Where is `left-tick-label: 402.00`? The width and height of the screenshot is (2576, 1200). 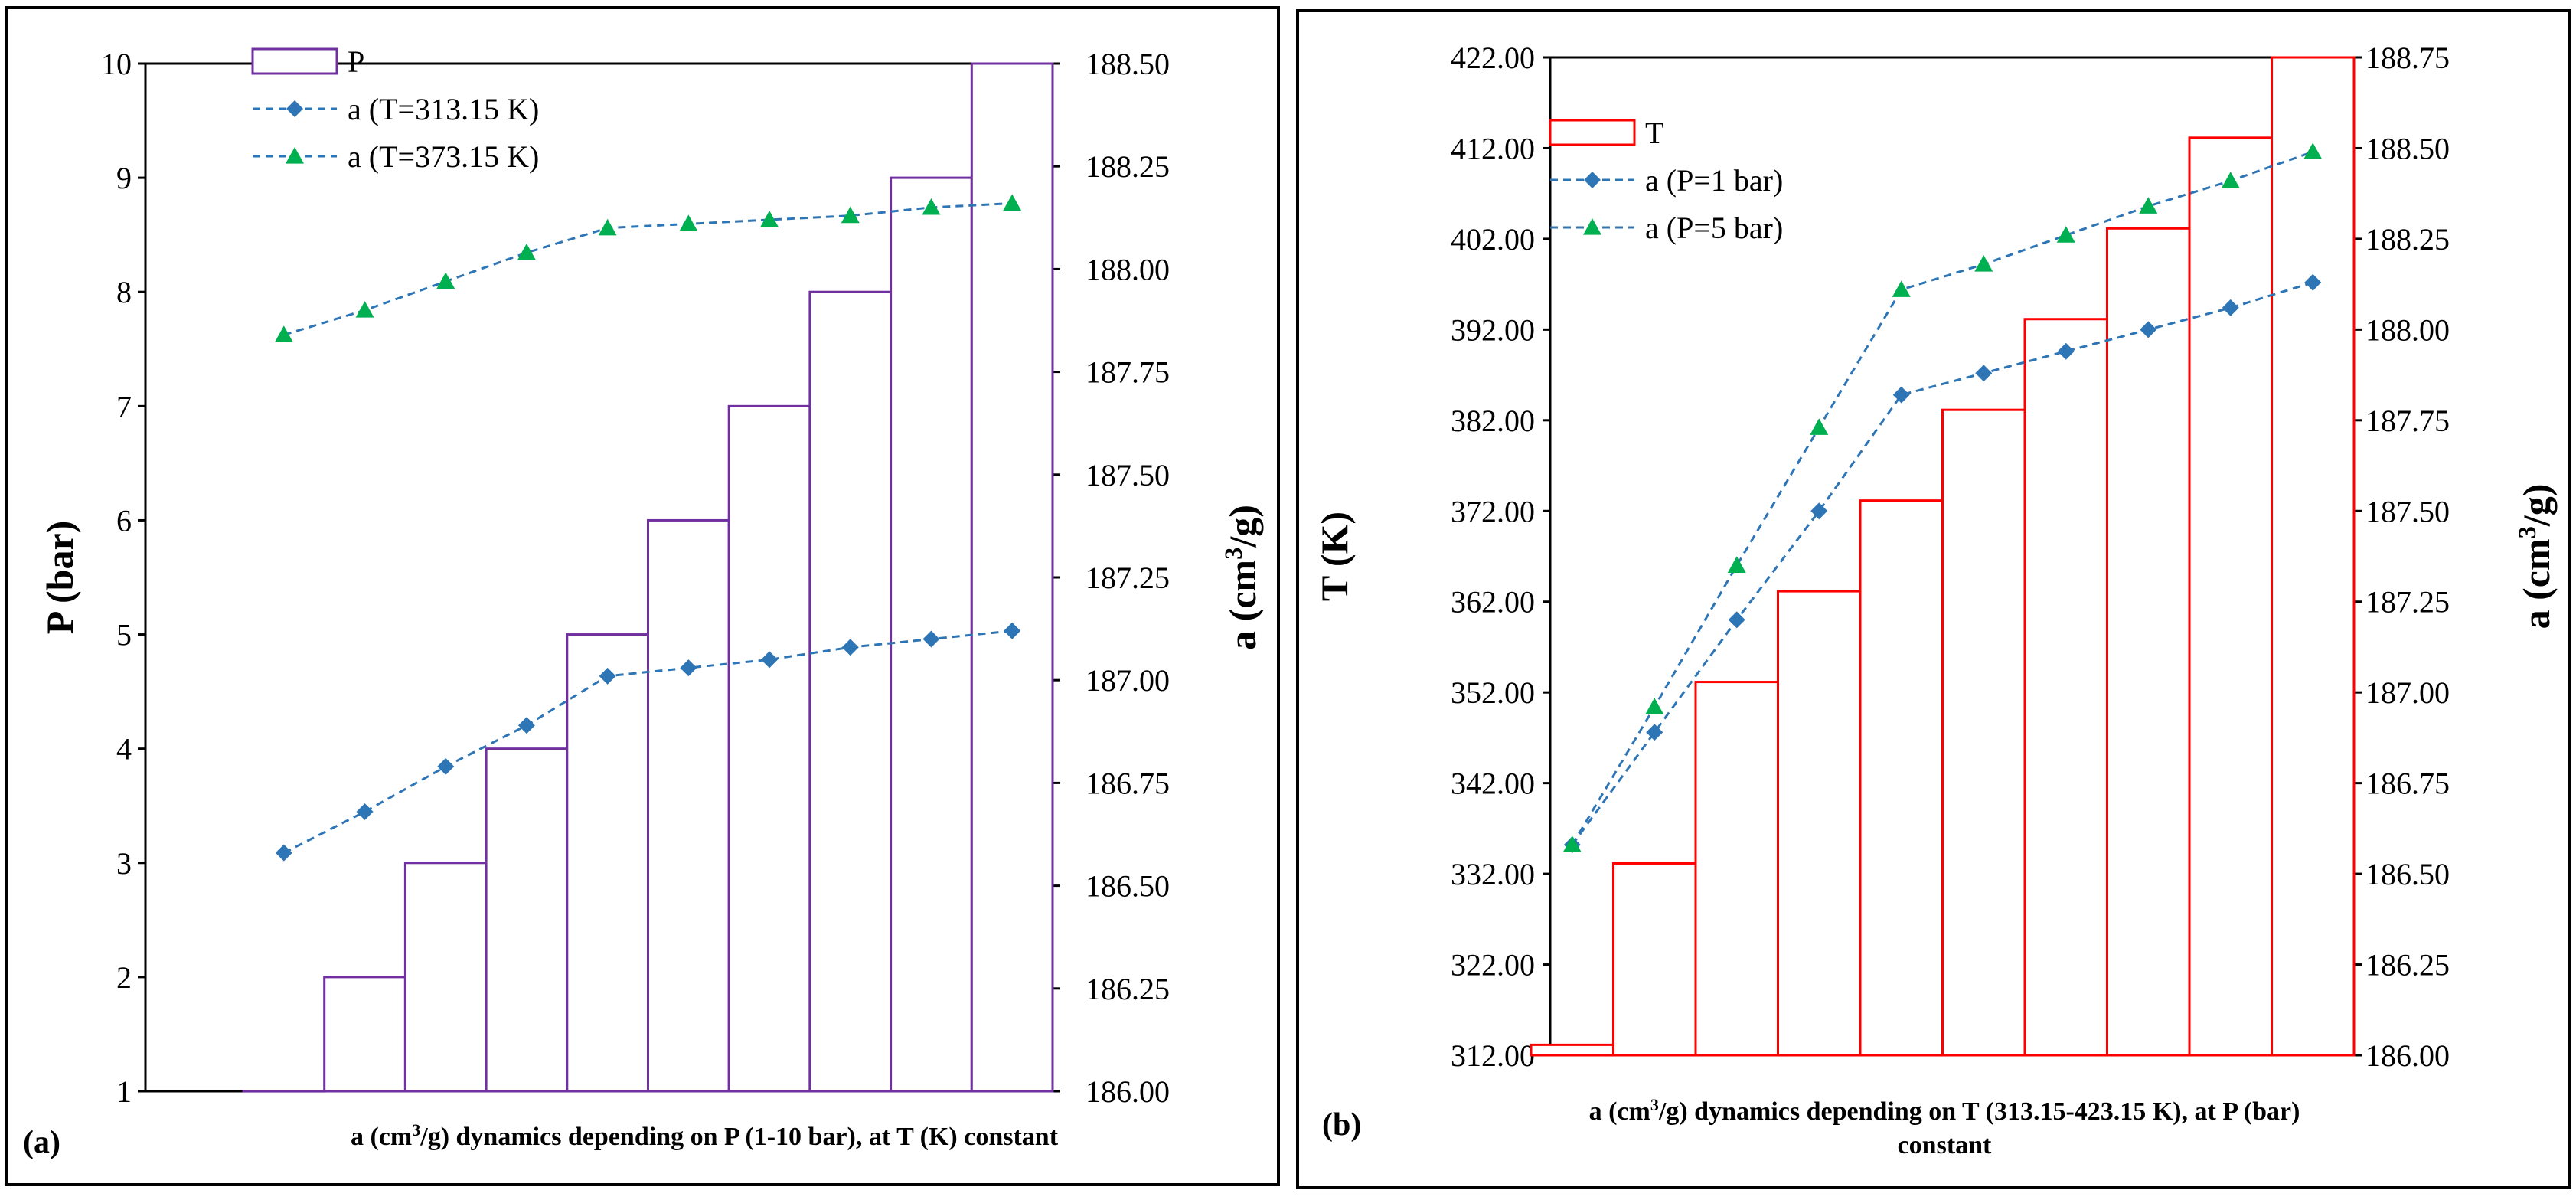
left-tick-label: 402.00 is located at coordinates (1493, 240).